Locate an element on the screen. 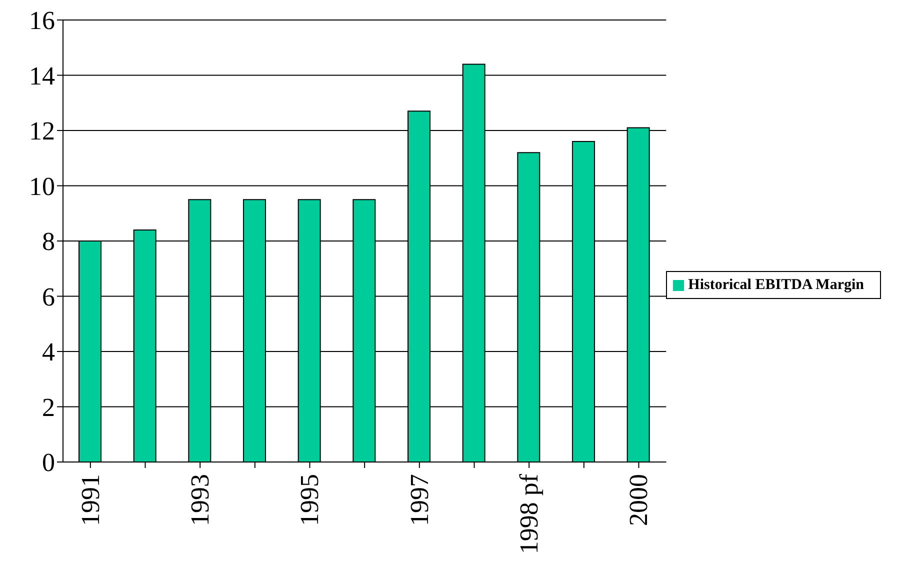 This screenshot has height=570, width=899. x-tick-label: 2000 is located at coordinates (639, 500).